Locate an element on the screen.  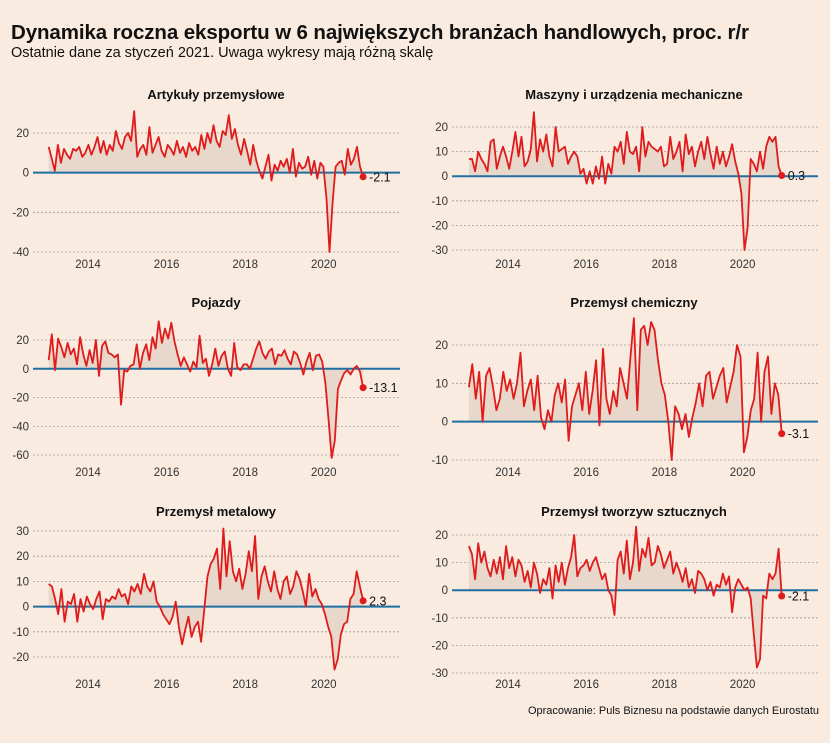
chart-panel-3: Pojazdy 20 0 -20 -40 -60 2014 2016 2018 2020 -13.1 is located at coordinates (206, 387).